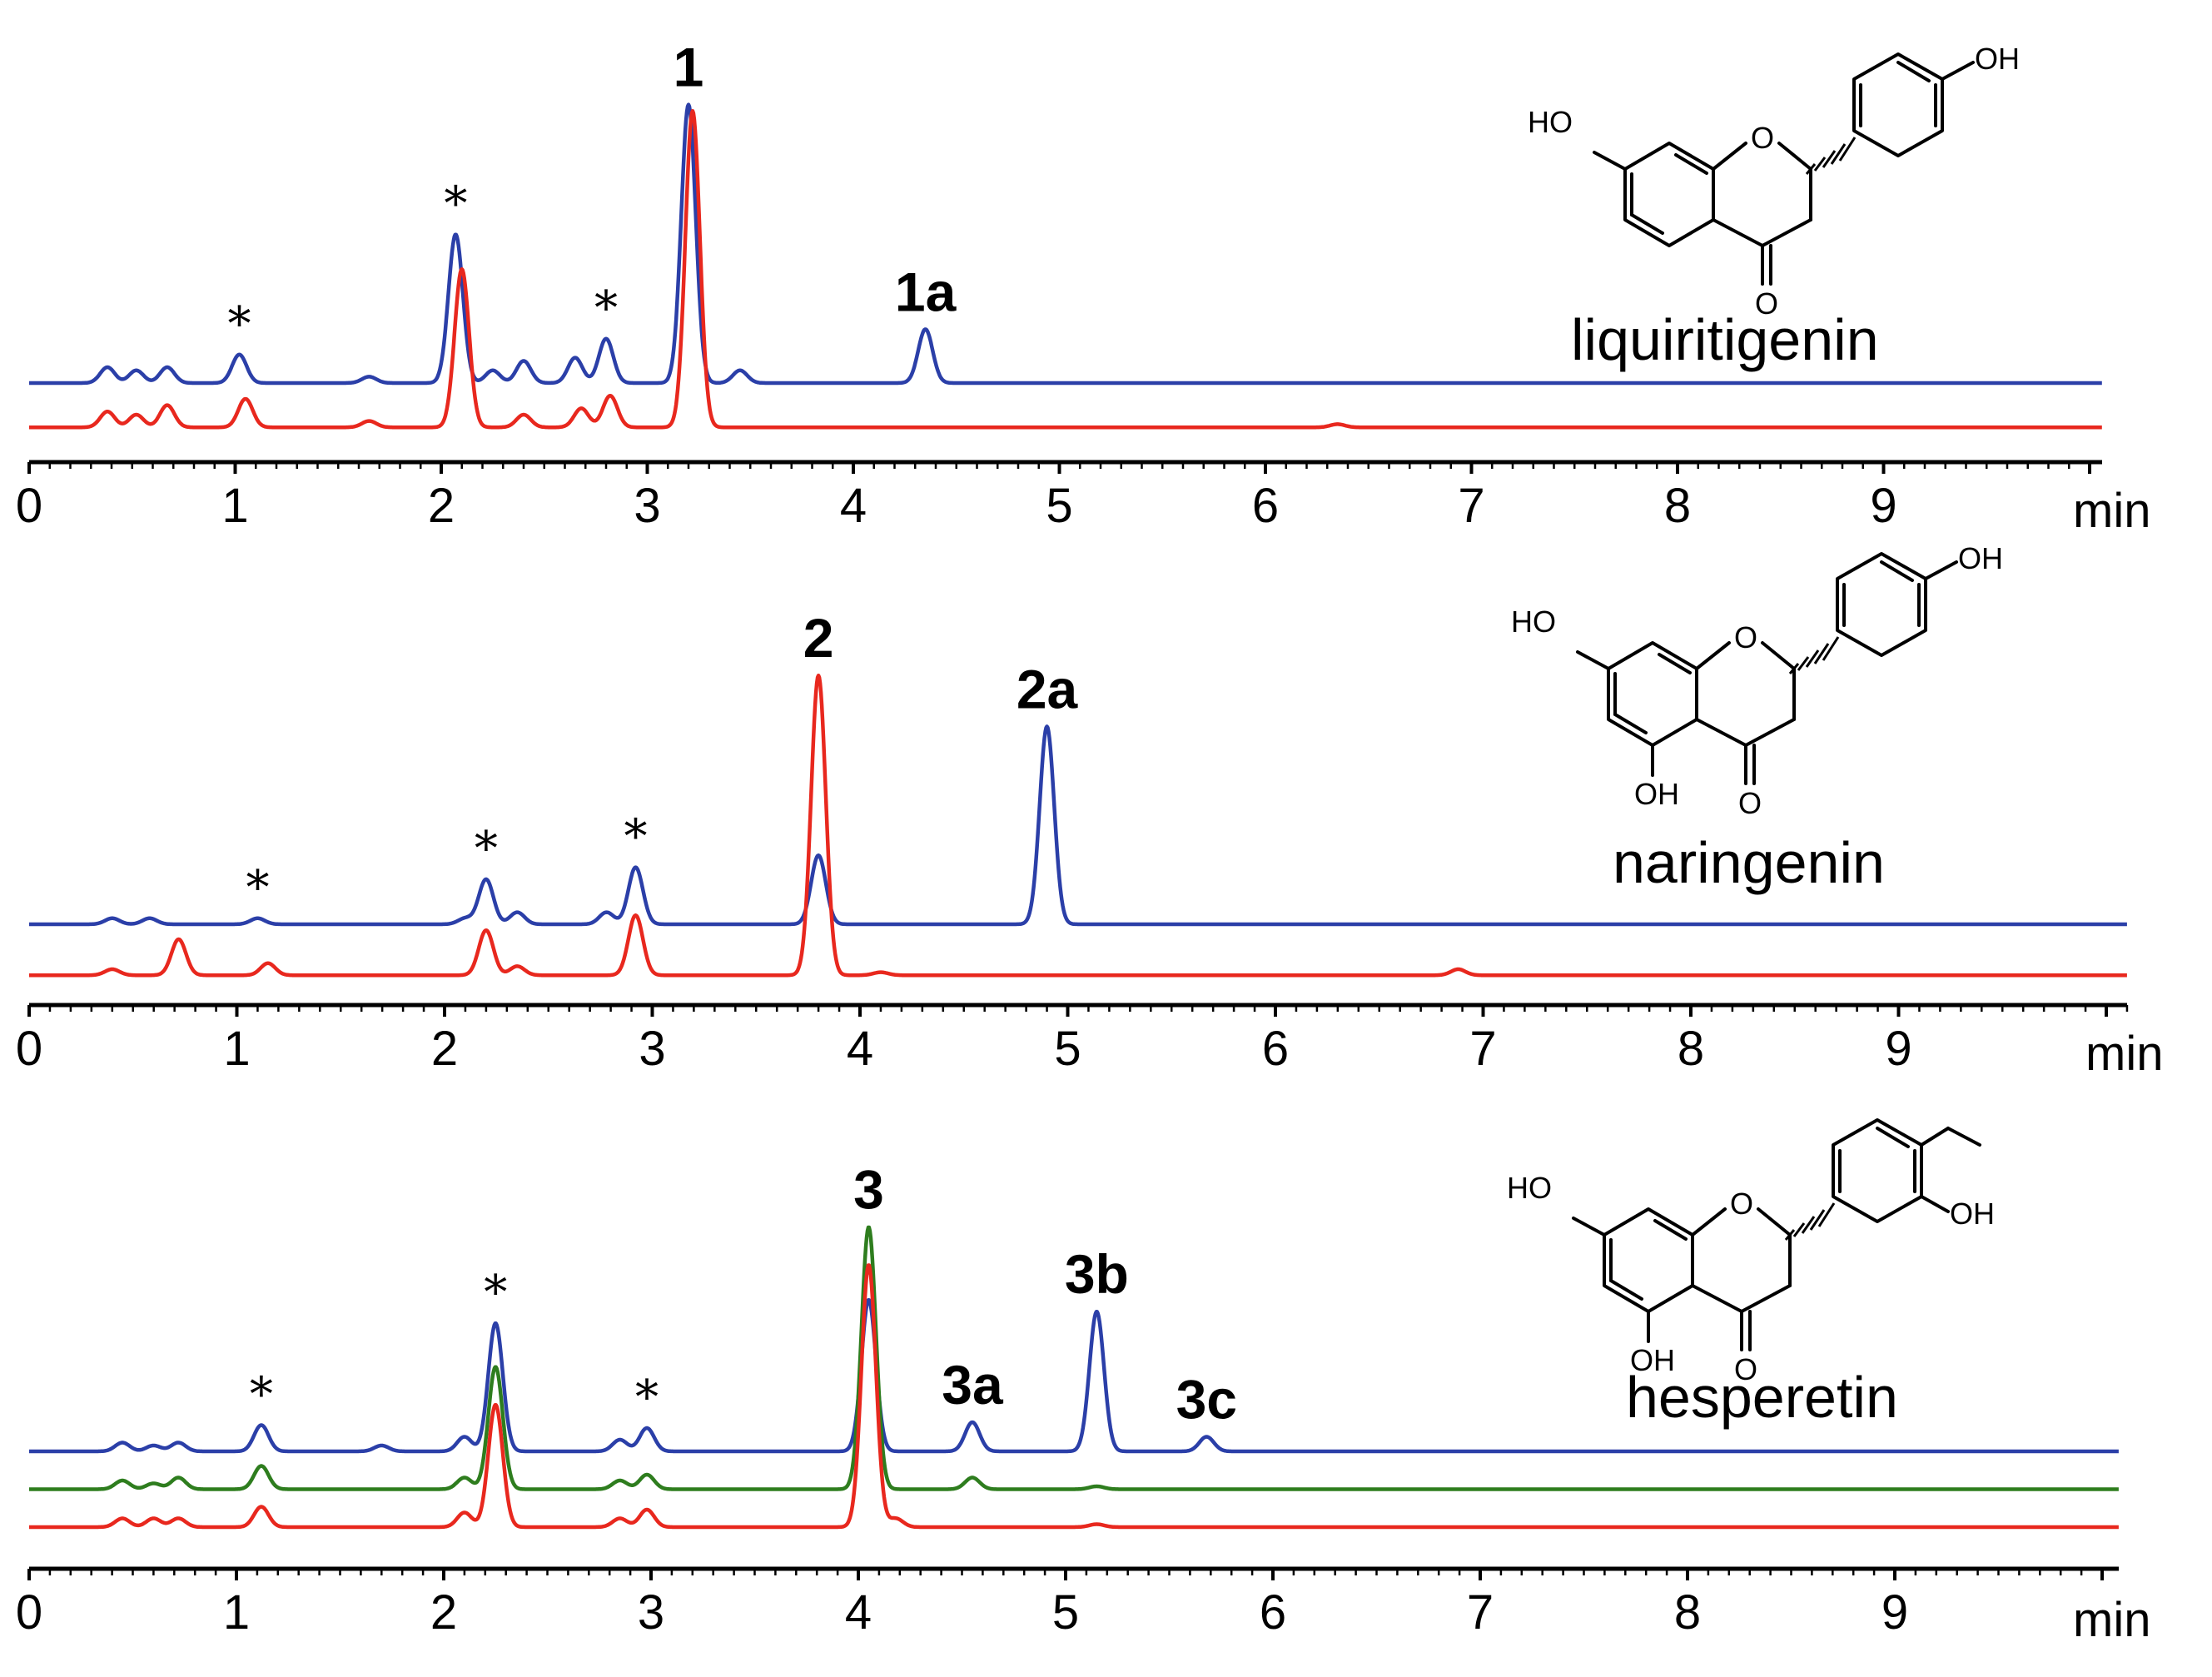 Image resolution: width=2212 pixels, height=1677 pixels. Describe the element at coordinates (592, 194) in the screenshot. I see `peak-label-group: 1 1a * * *` at that location.